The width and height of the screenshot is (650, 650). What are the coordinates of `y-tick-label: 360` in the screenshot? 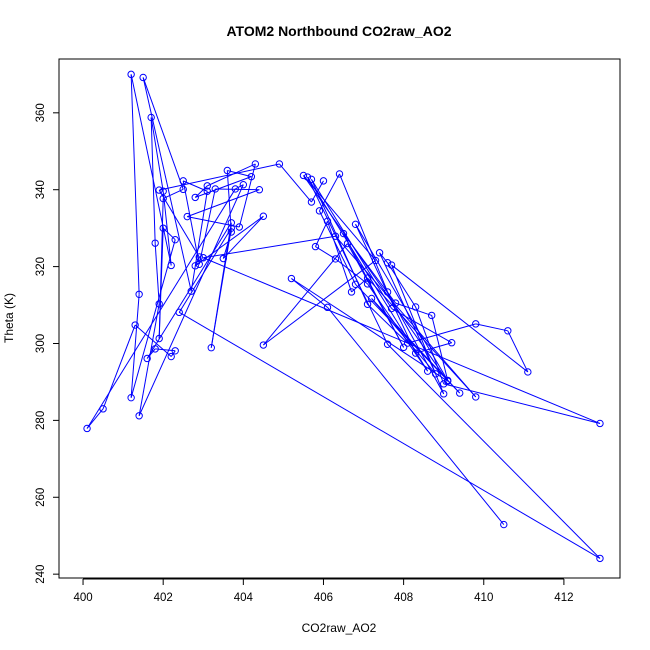 It's located at (41, 112).